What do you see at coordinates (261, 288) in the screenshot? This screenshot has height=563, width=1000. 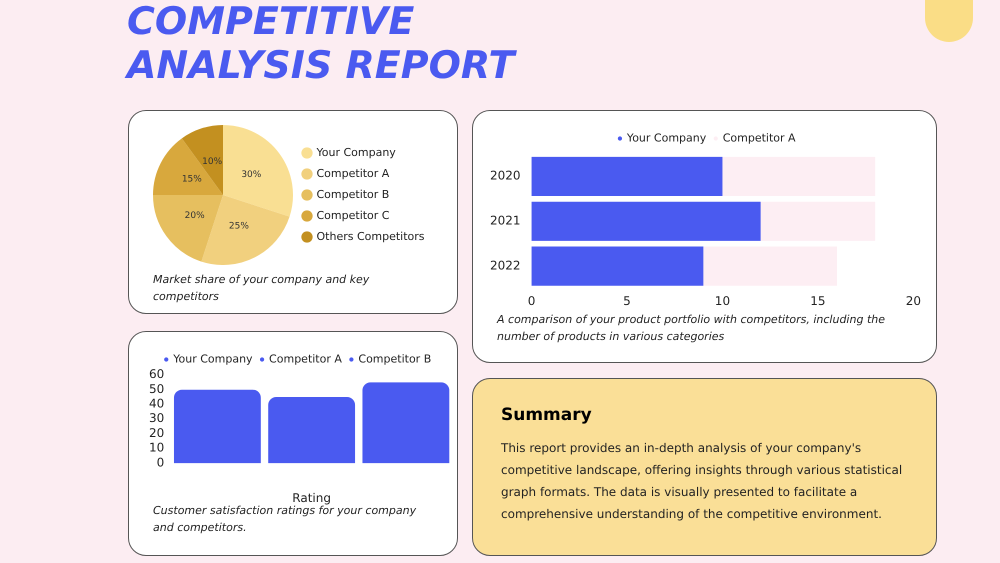 I see `text: Market share of your company and key competitors` at bounding box center [261, 288].